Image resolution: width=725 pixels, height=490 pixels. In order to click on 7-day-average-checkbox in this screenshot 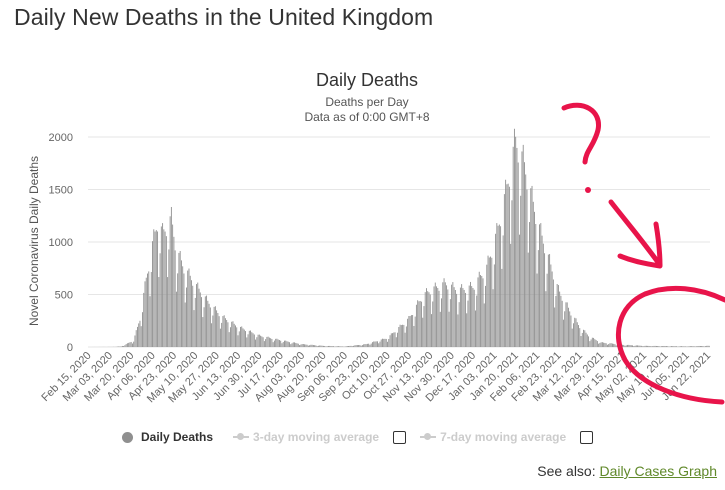, I will do `click(587, 437)`.